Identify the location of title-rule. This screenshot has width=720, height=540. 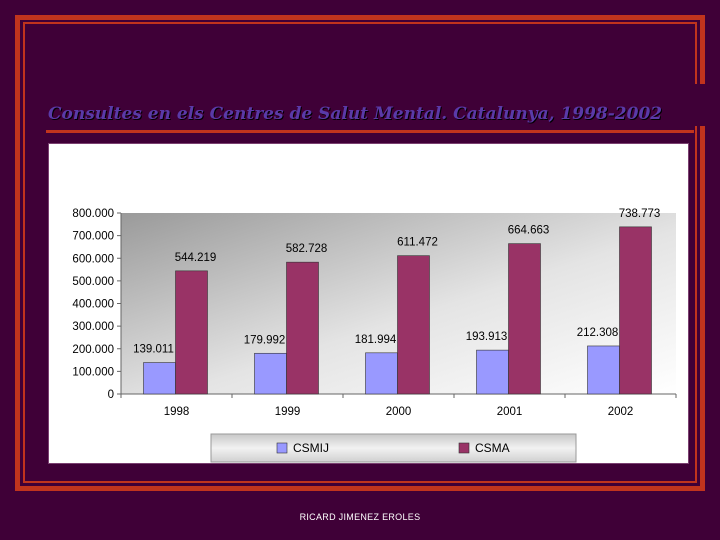
(370, 131).